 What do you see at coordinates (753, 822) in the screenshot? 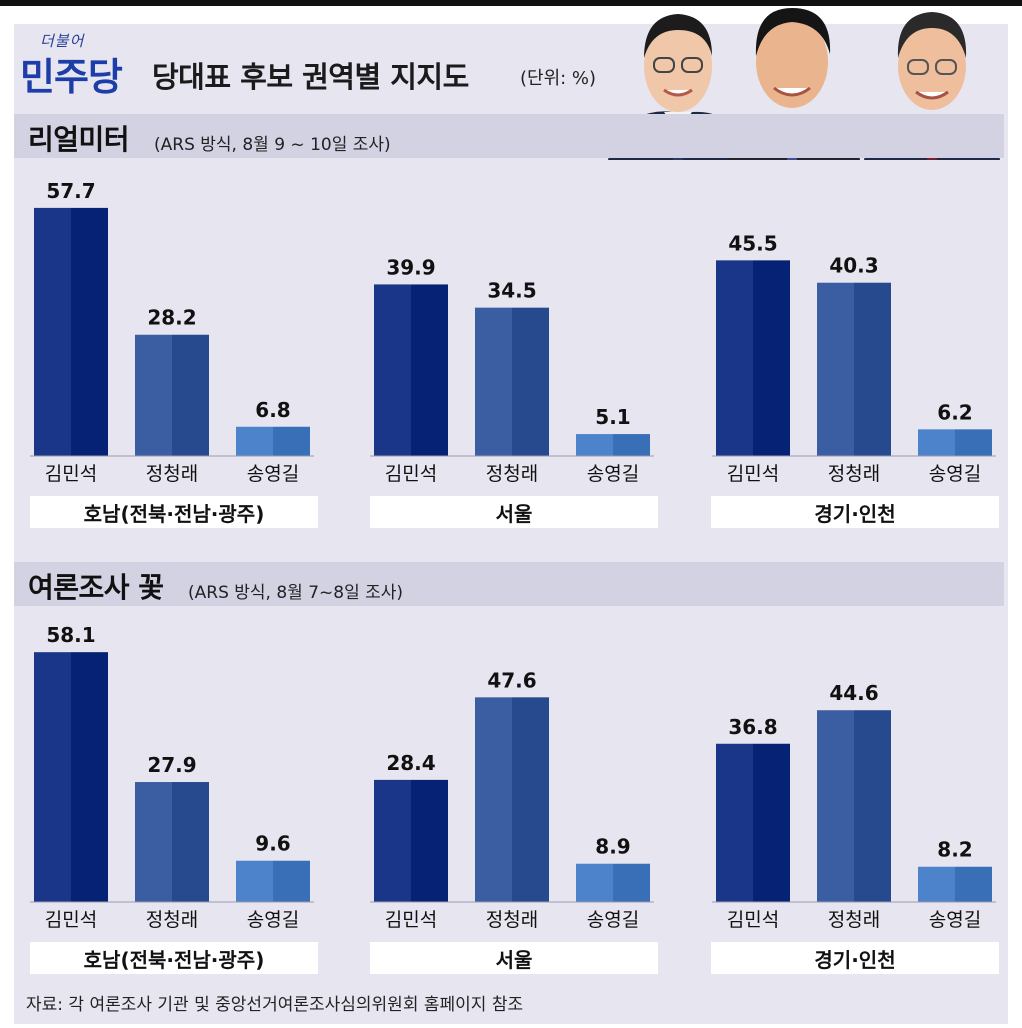
I see `bar-2-gyeonggi-kim` at bounding box center [753, 822].